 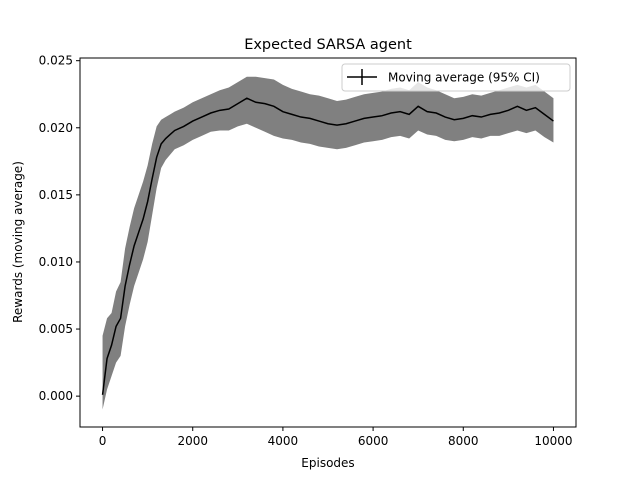 I want to click on y-tick-label: 0.020, so click(x=56, y=128).